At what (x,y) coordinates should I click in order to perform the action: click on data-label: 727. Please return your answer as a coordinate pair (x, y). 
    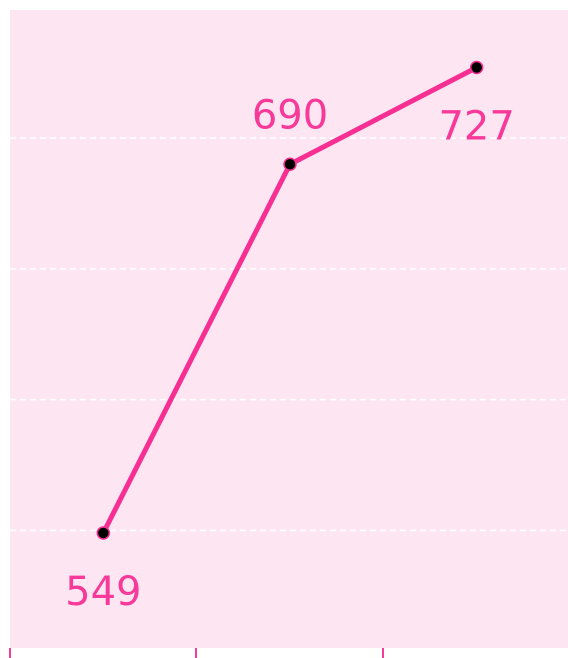
    Looking at the image, I should click on (476, 127).